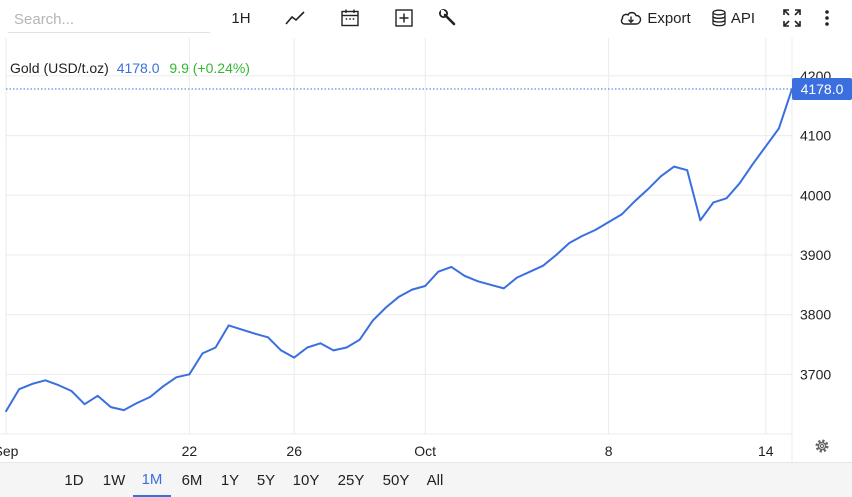  I want to click on range-label: 6M, so click(192, 480).